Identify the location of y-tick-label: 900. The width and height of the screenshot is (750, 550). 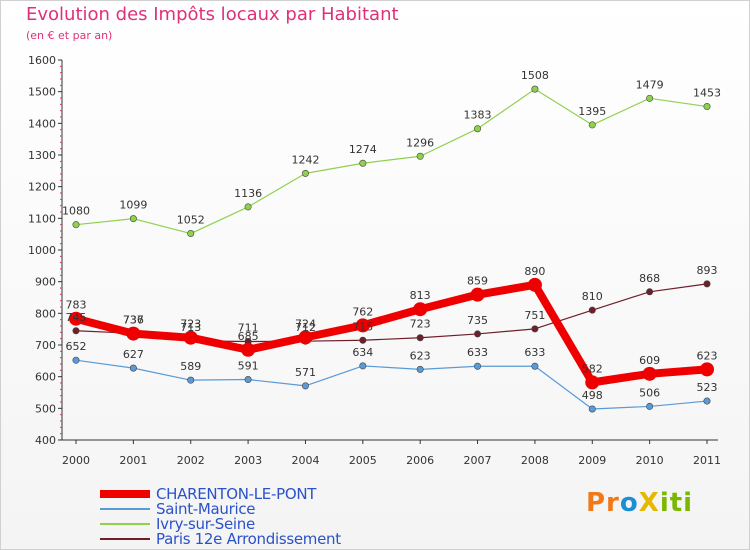
(45, 282).